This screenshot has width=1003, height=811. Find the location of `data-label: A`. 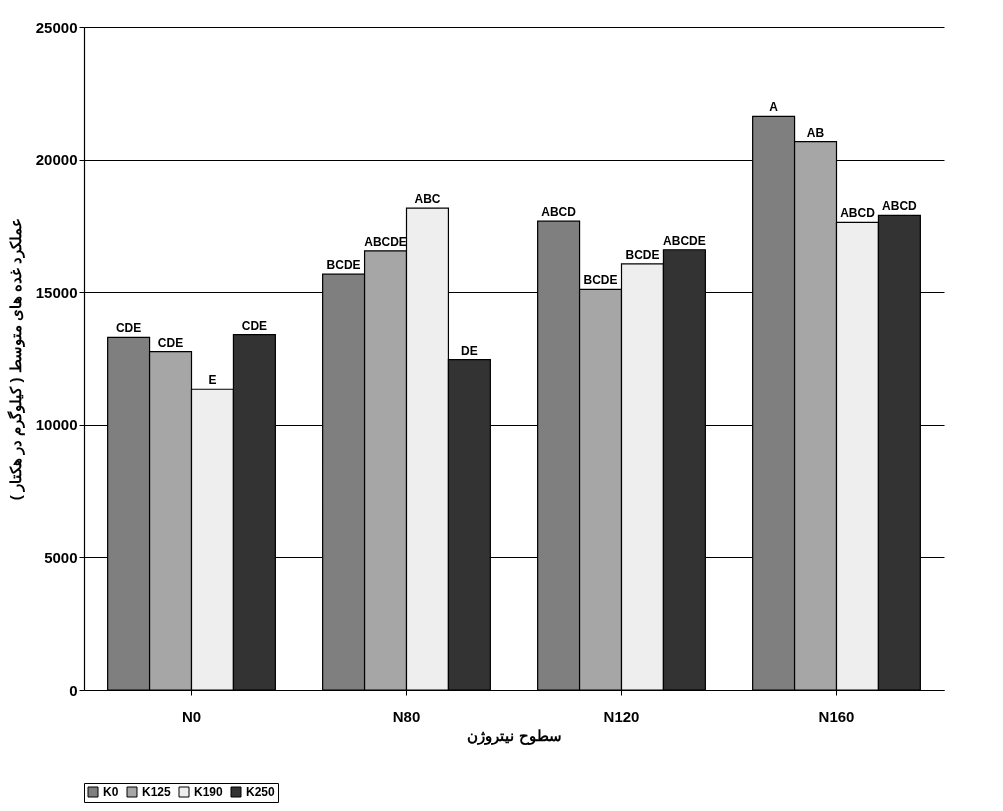

data-label: A is located at coordinates (774, 107).